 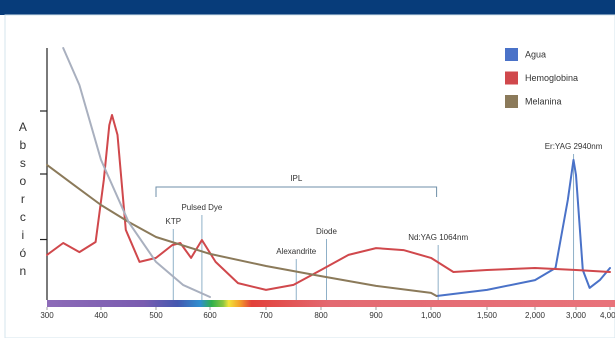 I want to click on x-tick-label: 700, so click(x=266, y=315).